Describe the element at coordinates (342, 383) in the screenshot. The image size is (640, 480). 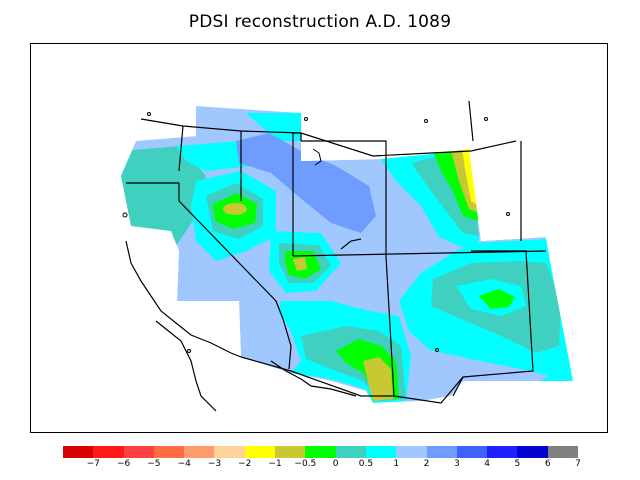
I see `state-line-az-south` at that location.